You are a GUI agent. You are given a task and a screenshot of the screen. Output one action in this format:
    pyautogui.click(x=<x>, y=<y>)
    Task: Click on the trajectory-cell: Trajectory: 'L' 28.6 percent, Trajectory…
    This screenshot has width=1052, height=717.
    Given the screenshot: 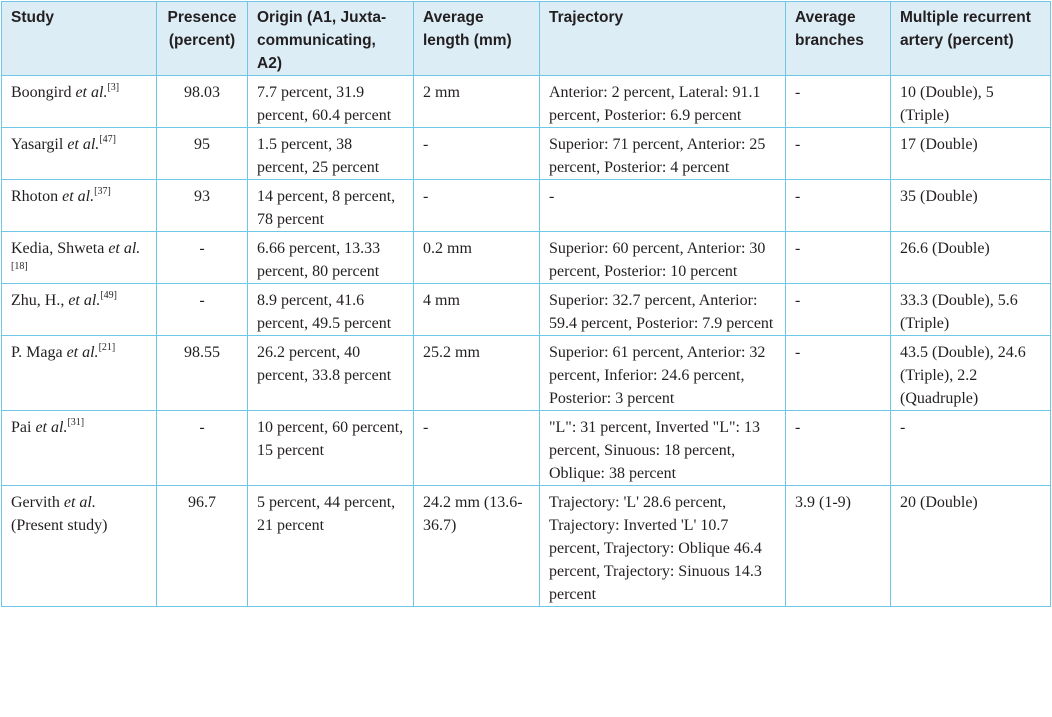 What is the action you would take?
    pyautogui.click(x=662, y=546)
    